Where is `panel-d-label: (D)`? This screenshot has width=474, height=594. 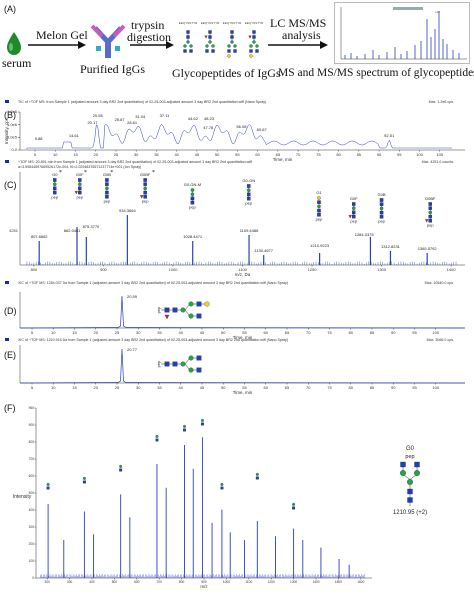 panel-d-label: (D) is located at coordinates (10, 311).